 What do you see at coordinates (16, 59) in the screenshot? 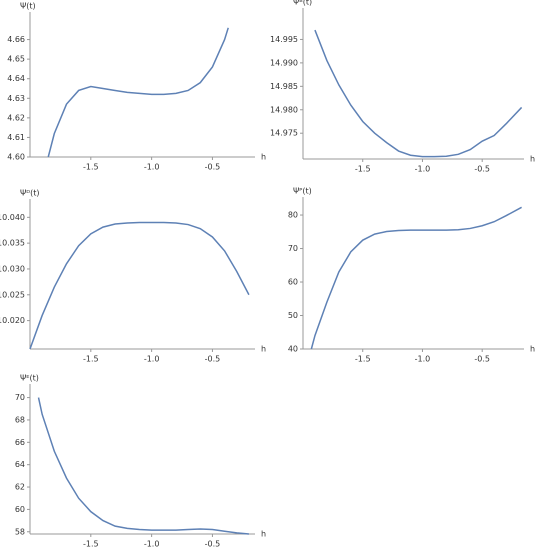
I see `y-tick-label: 4.65` at bounding box center [16, 59].